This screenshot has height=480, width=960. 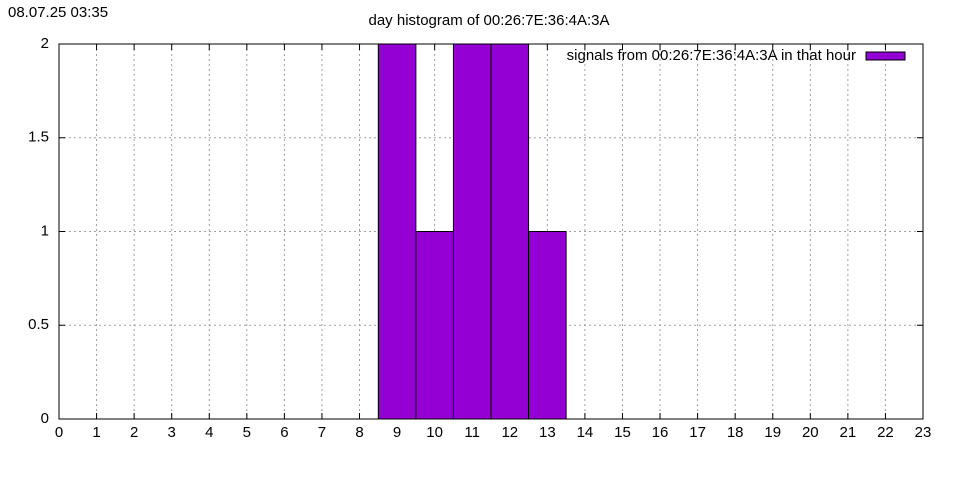 What do you see at coordinates (885, 432) in the screenshot?
I see `x-tick-label: 22` at bounding box center [885, 432].